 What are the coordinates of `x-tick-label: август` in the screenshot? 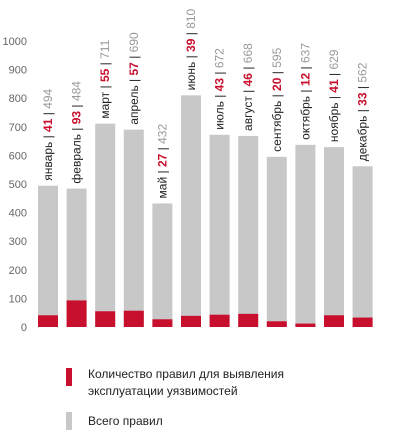 It's located at (248, 112).